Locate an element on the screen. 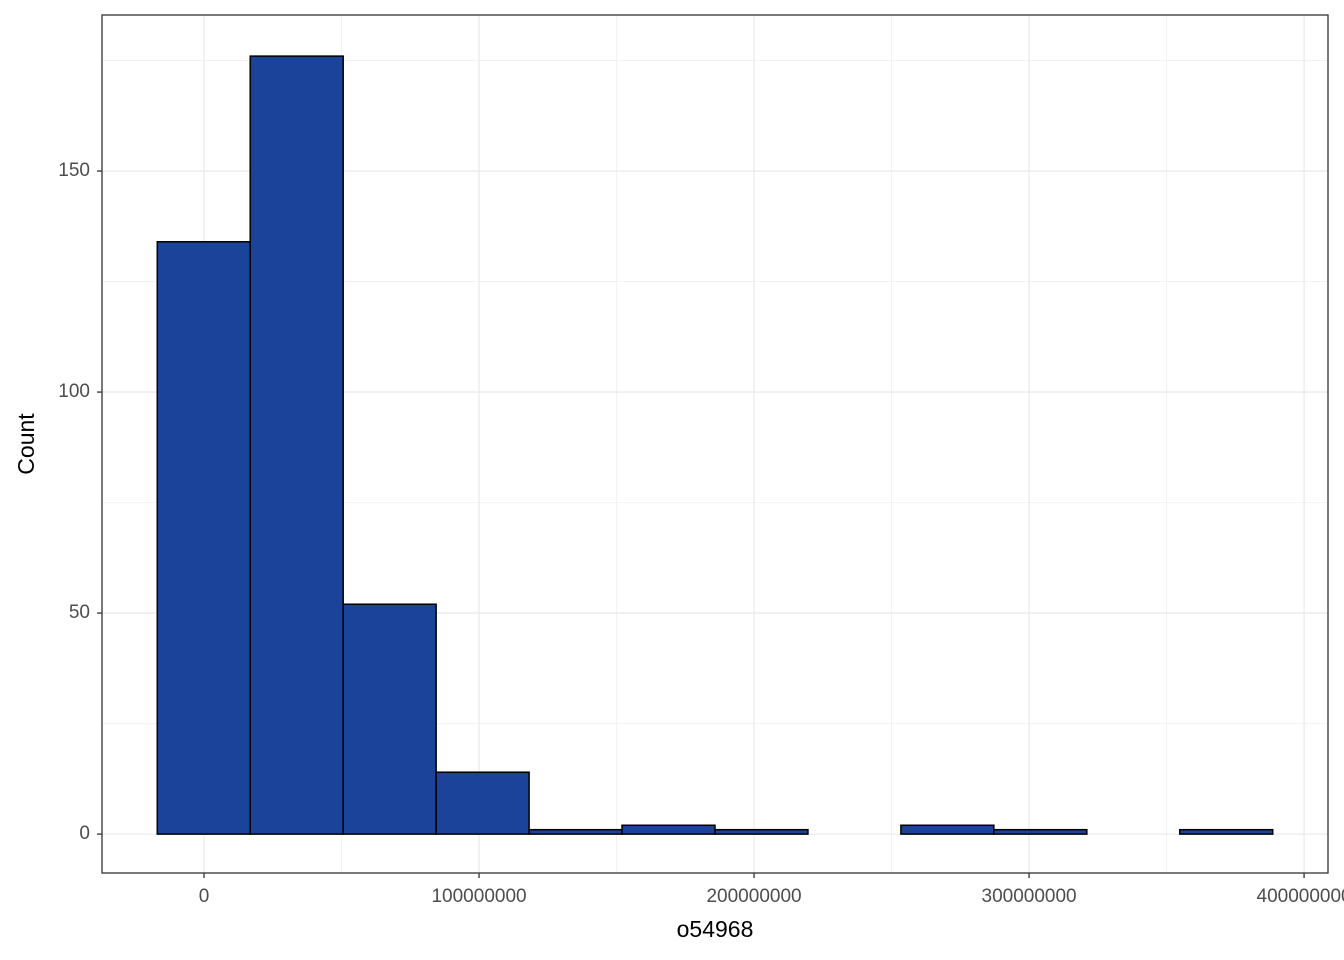  x-tick-label: 100000000 is located at coordinates (478, 896).